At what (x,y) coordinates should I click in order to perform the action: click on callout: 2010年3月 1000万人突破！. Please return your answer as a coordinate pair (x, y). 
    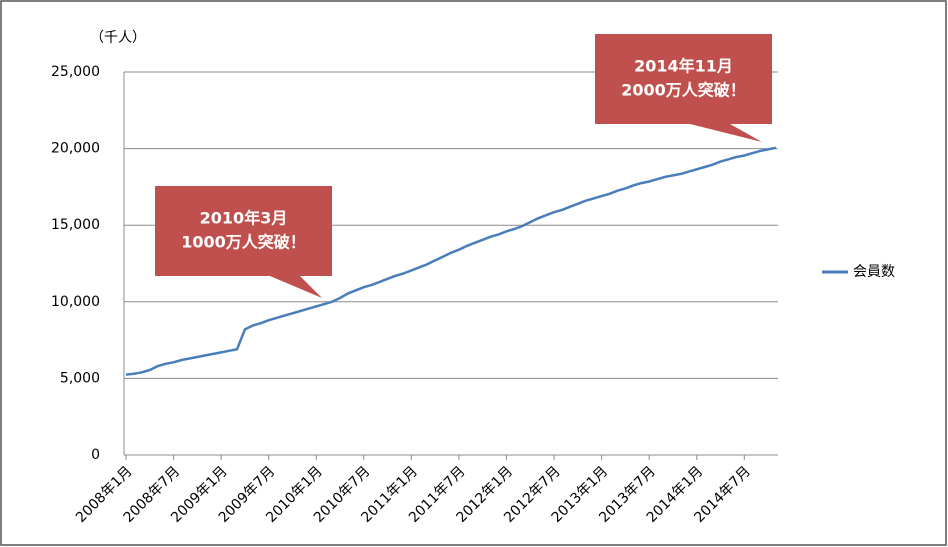
    Looking at the image, I should click on (243, 242).